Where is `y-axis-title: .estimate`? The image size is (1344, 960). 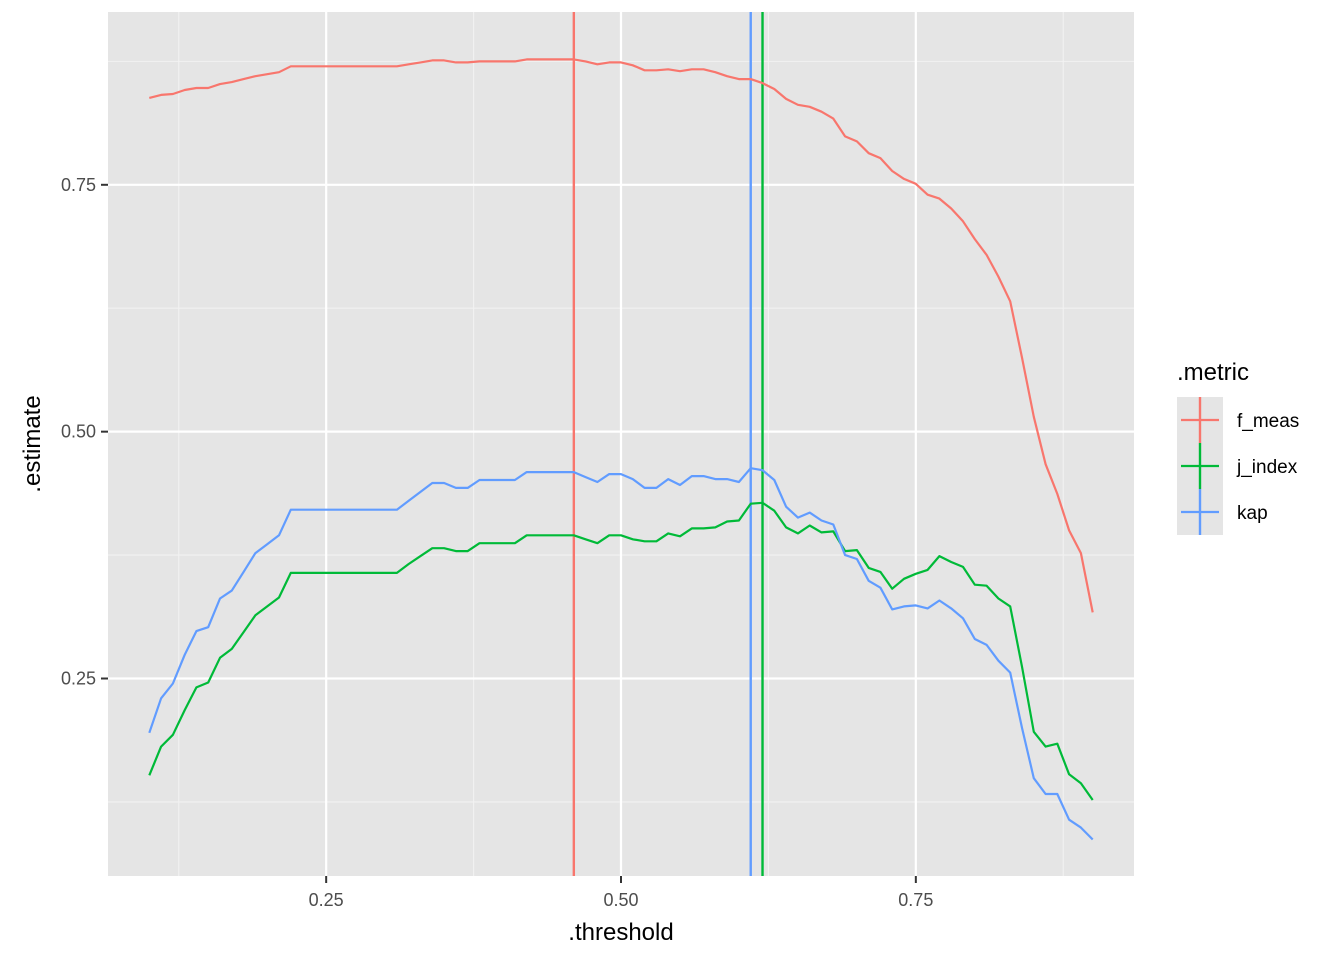
y-axis-title: .estimate is located at coordinates (32, 443).